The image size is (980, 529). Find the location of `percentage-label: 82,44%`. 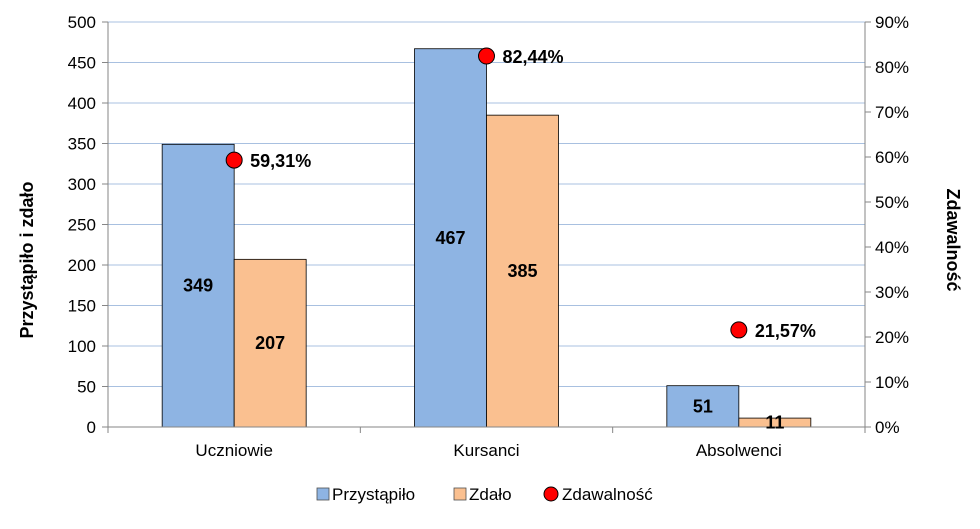

percentage-label: 82,44% is located at coordinates (533, 57).